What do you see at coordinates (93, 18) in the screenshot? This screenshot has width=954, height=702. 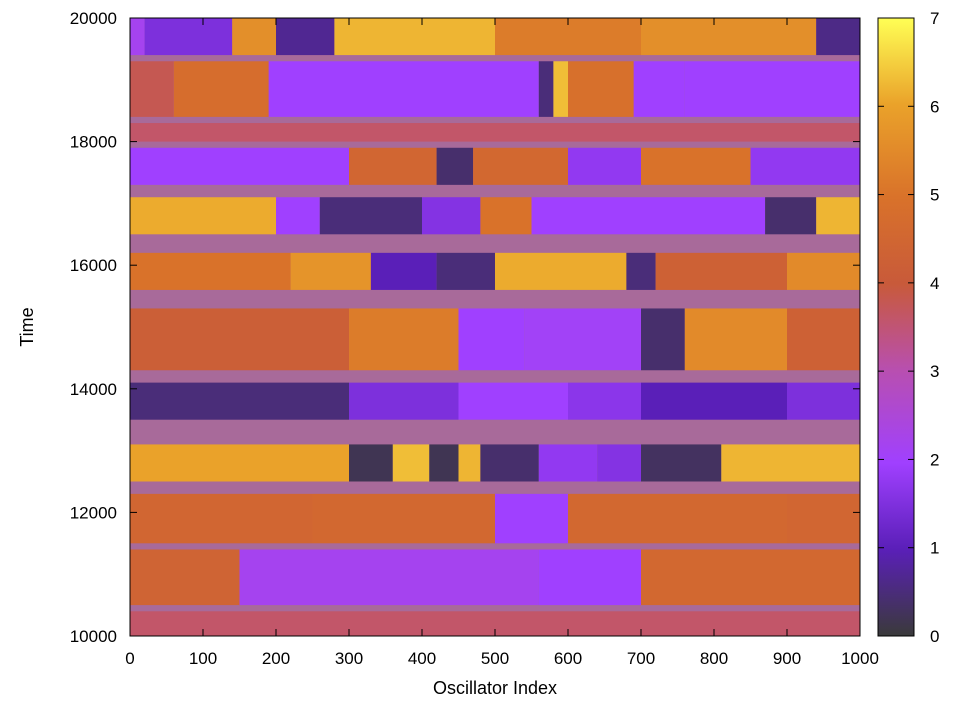 I see `y-tick-label: 20000` at bounding box center [93, 18].